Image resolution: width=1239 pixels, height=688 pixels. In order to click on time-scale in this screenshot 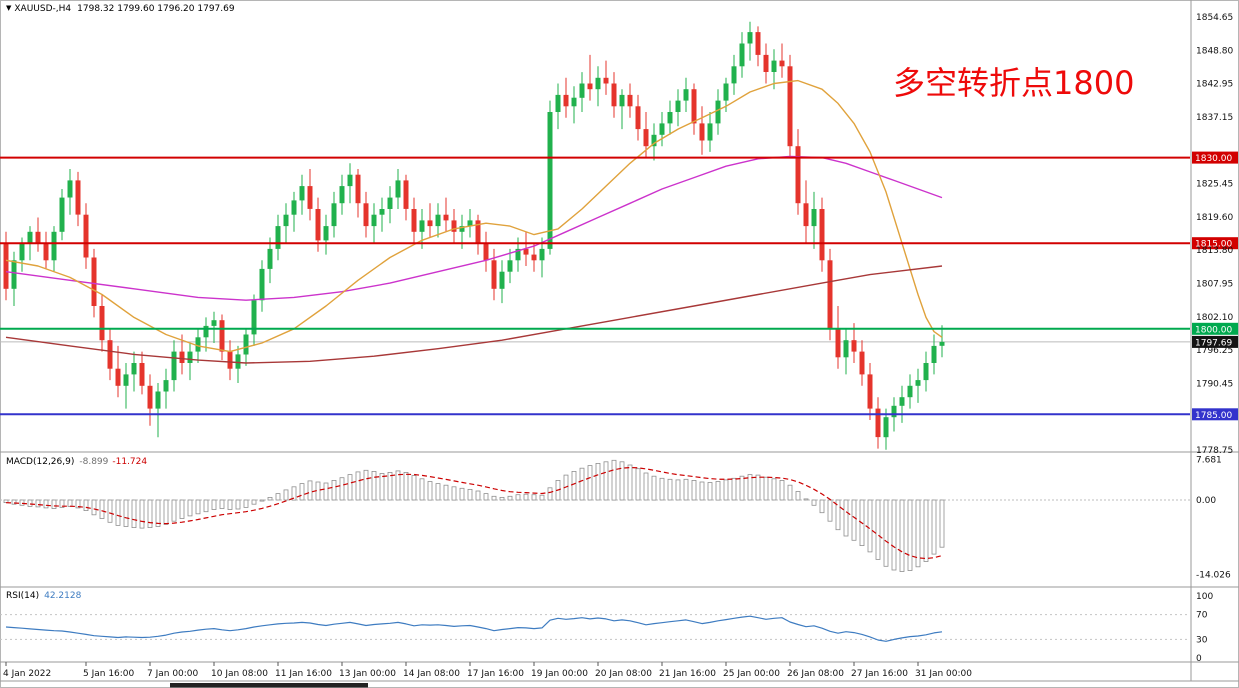, I will do `click(595, 671)`.